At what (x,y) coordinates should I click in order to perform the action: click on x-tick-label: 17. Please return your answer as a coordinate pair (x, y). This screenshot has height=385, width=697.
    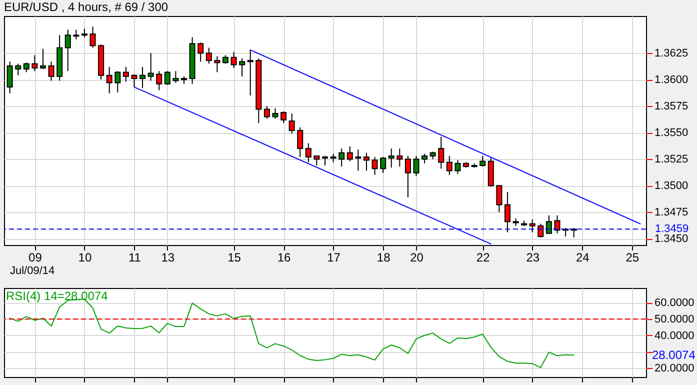
    Looking at the image, I should click on (334, 257).